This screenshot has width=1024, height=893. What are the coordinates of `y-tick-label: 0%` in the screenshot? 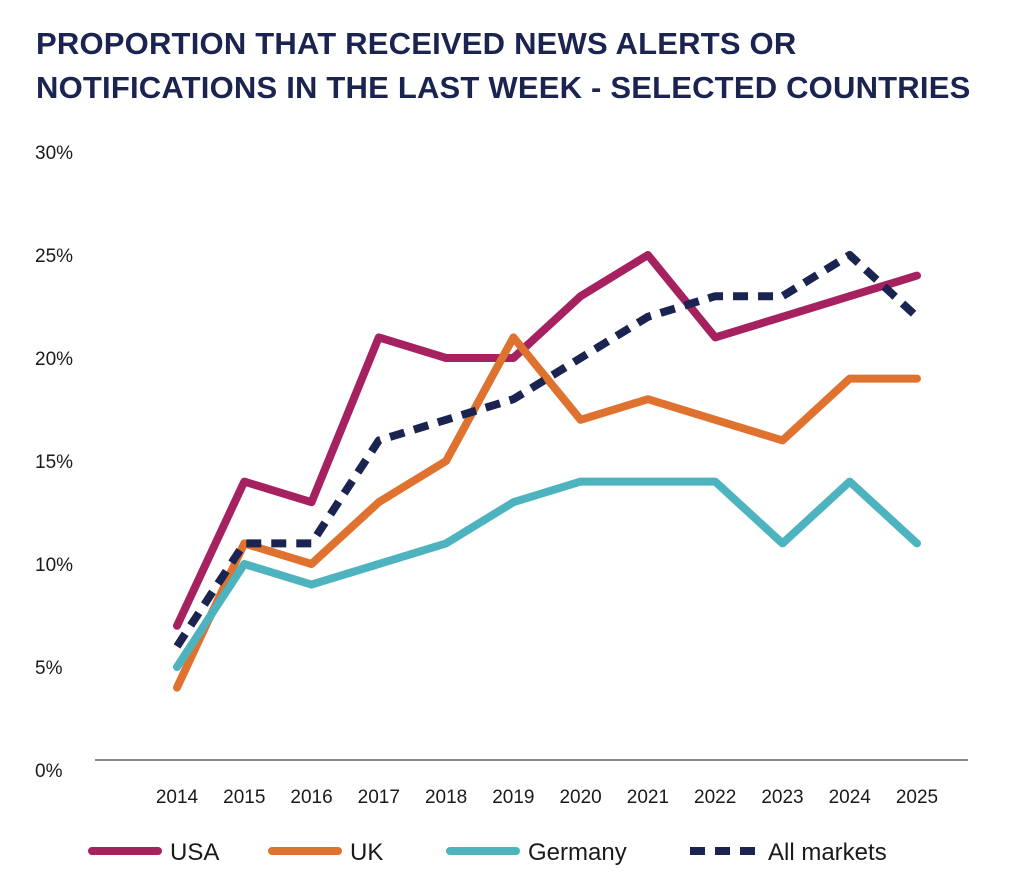 It's located at (49, 771).